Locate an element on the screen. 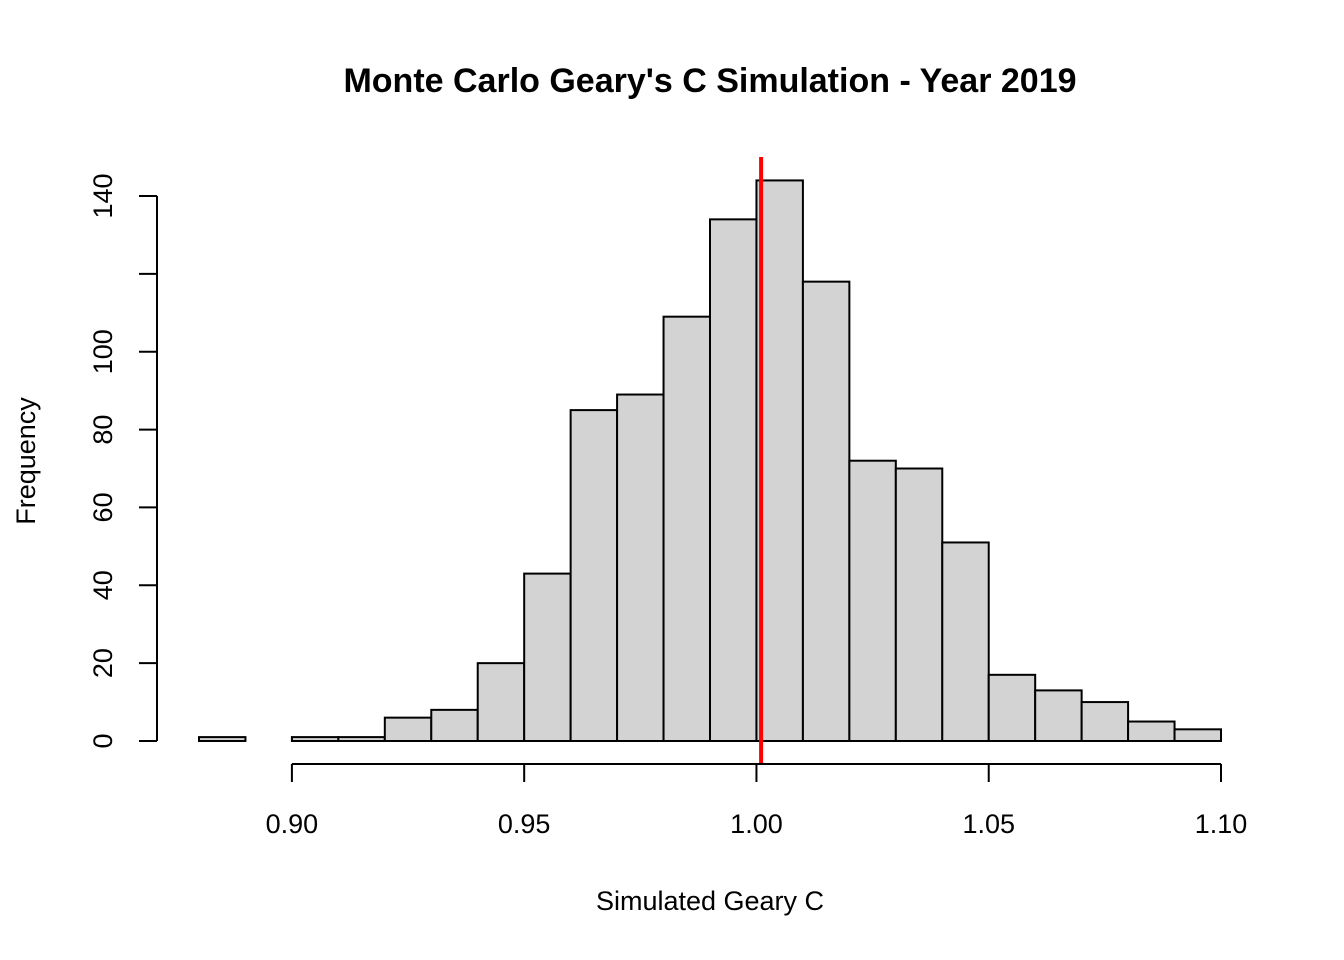 The width and height of the screenshot is (1344, 960). y-tick-label: 0 is located at coordinates (103, 740).